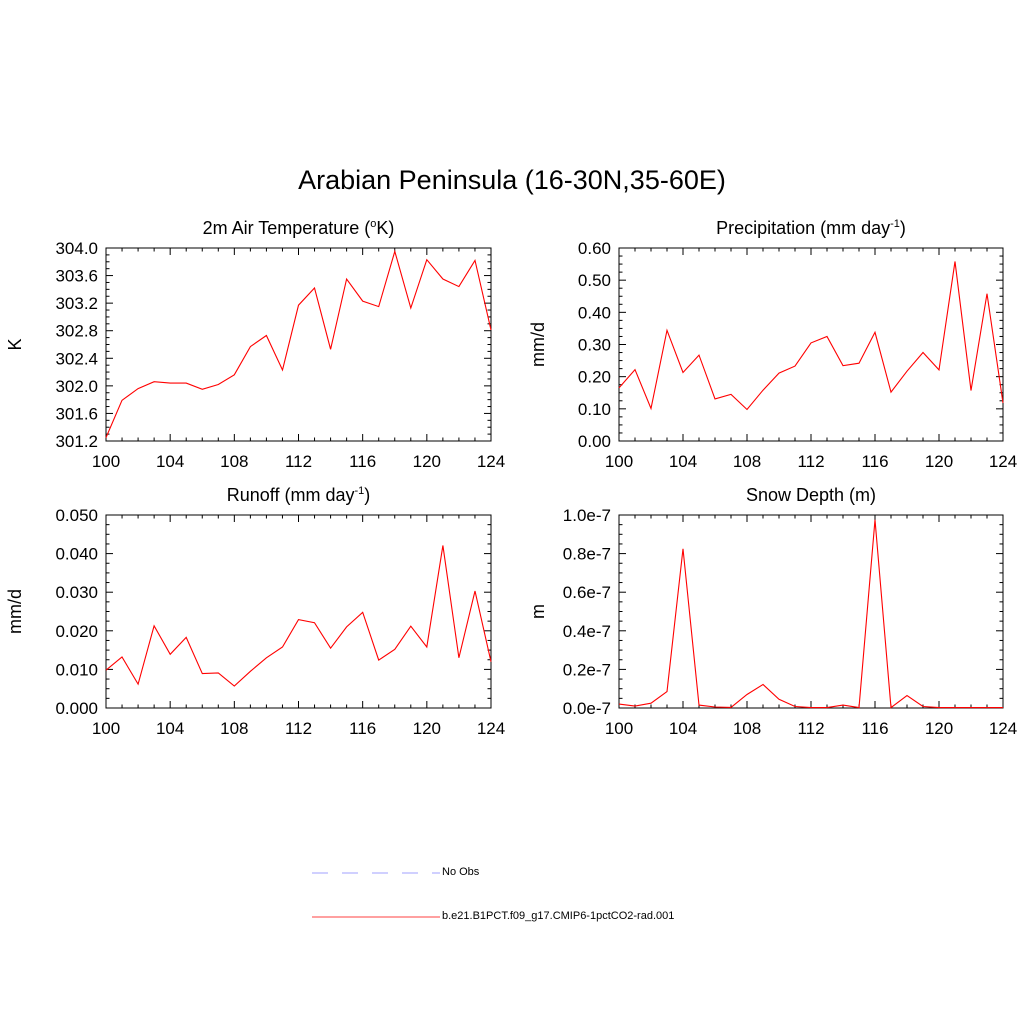 The height and width of the screenshot is (1024, 1024). Describe the element at coordinates (76, 631) in the screenshot. I see `y-tick-label: 0.020` at that location.